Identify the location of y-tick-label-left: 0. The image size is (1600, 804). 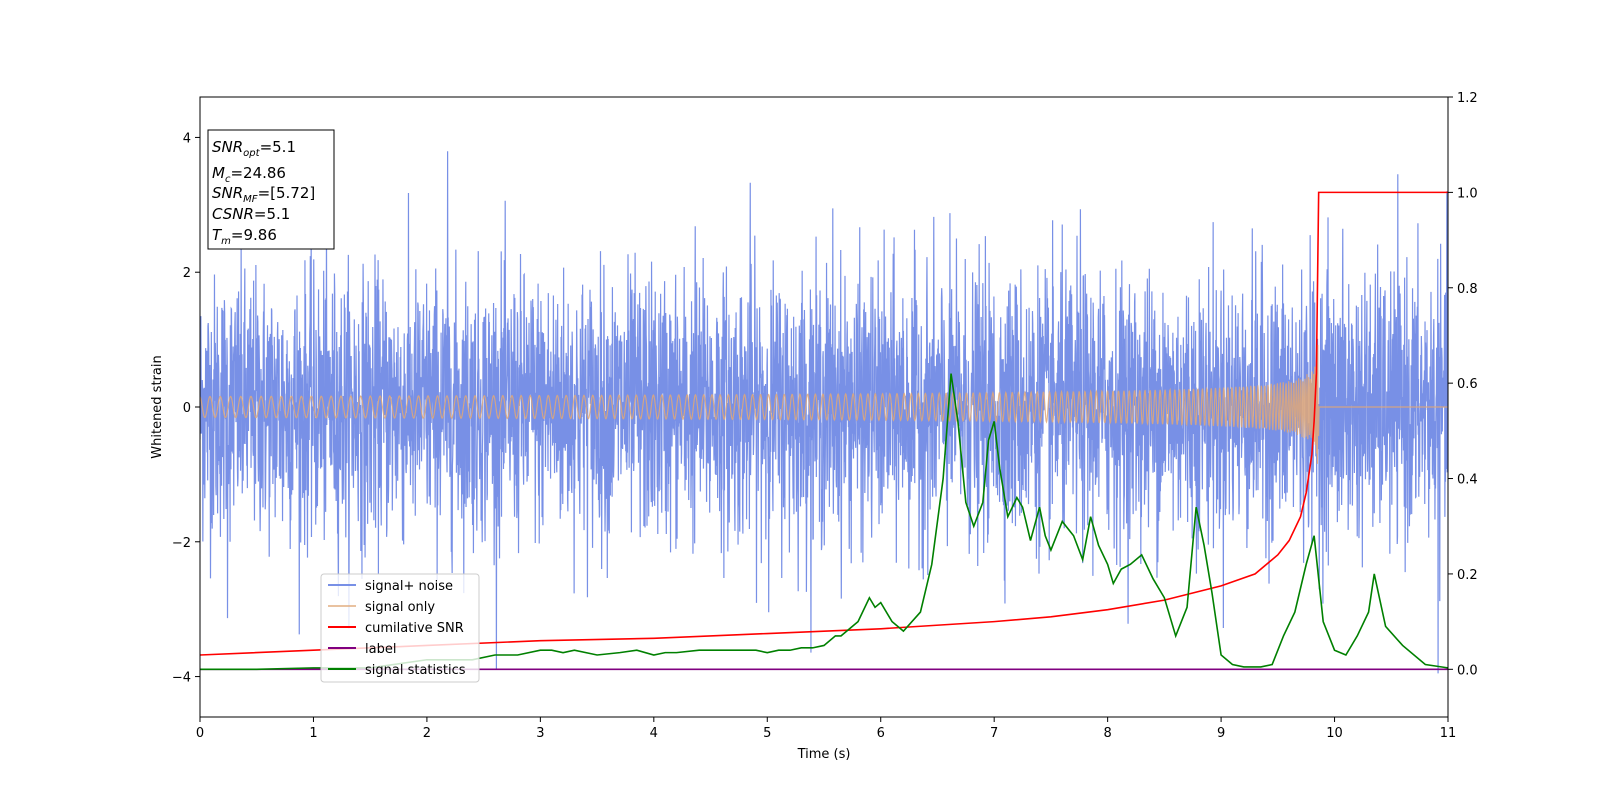
(187, 408).